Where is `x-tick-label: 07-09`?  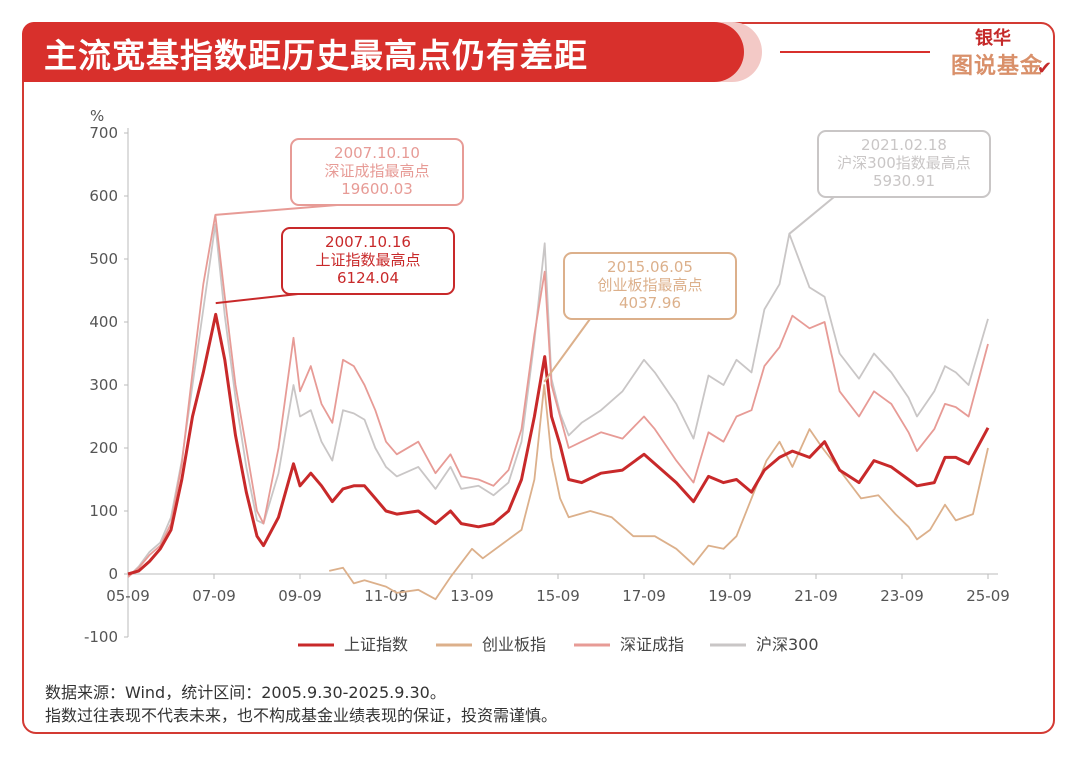
x-tick-label: 07-09 is located at coordinates (214, 596).